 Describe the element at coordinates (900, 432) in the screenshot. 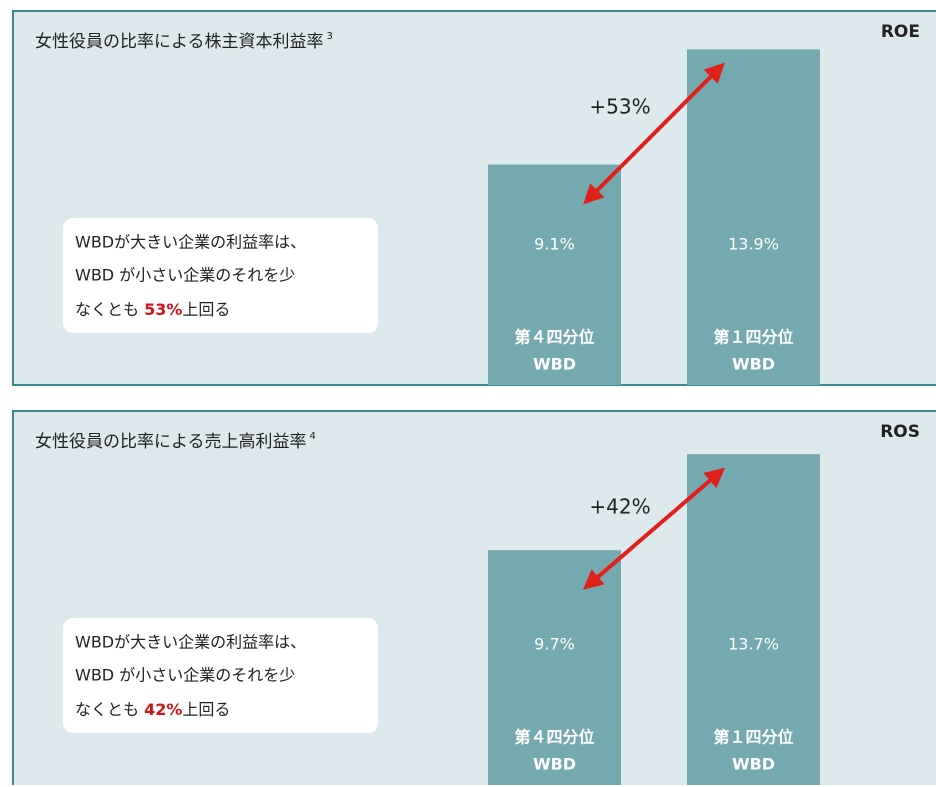

I see `metric-label: ROS` at that location.